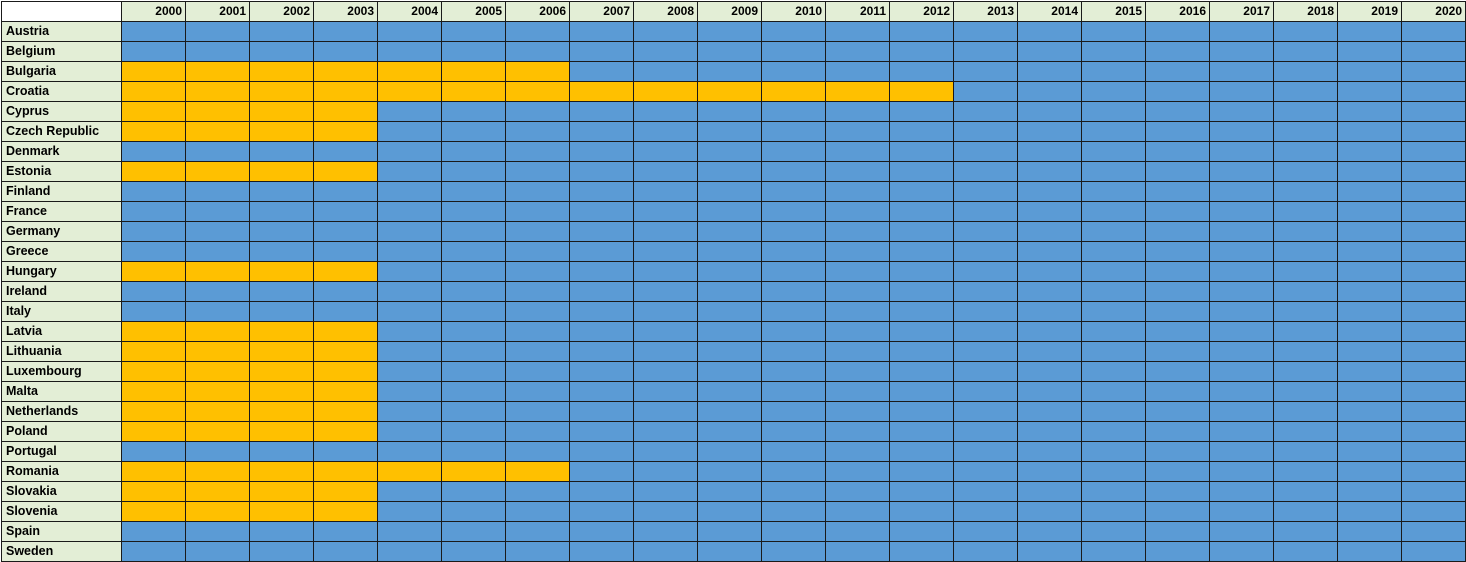 This screenshot has width=1466, height=562. I want to click on country-label: Hungary, so click(61, 271).